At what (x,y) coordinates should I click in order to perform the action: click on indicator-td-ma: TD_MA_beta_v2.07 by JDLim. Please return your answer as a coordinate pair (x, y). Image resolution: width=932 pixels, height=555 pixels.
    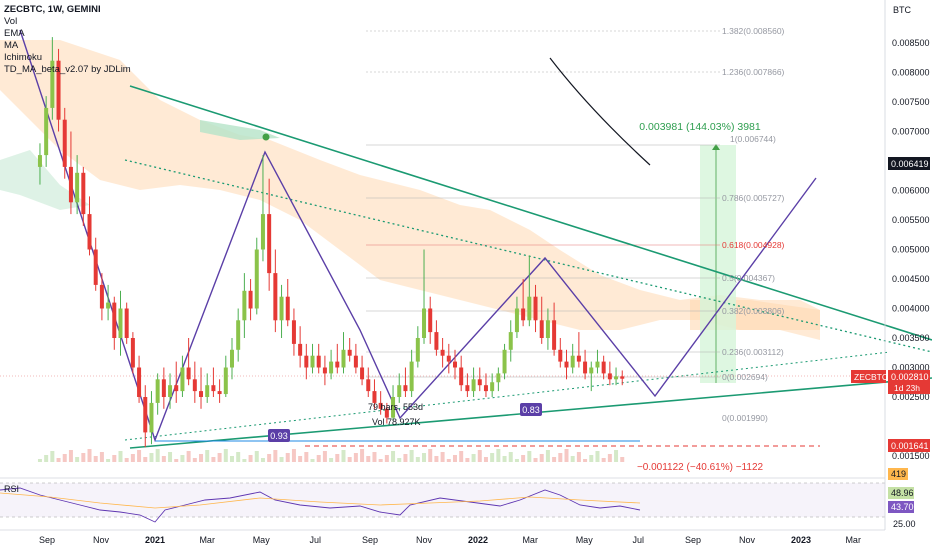
    Looking at the image, I should click on (67, 69).